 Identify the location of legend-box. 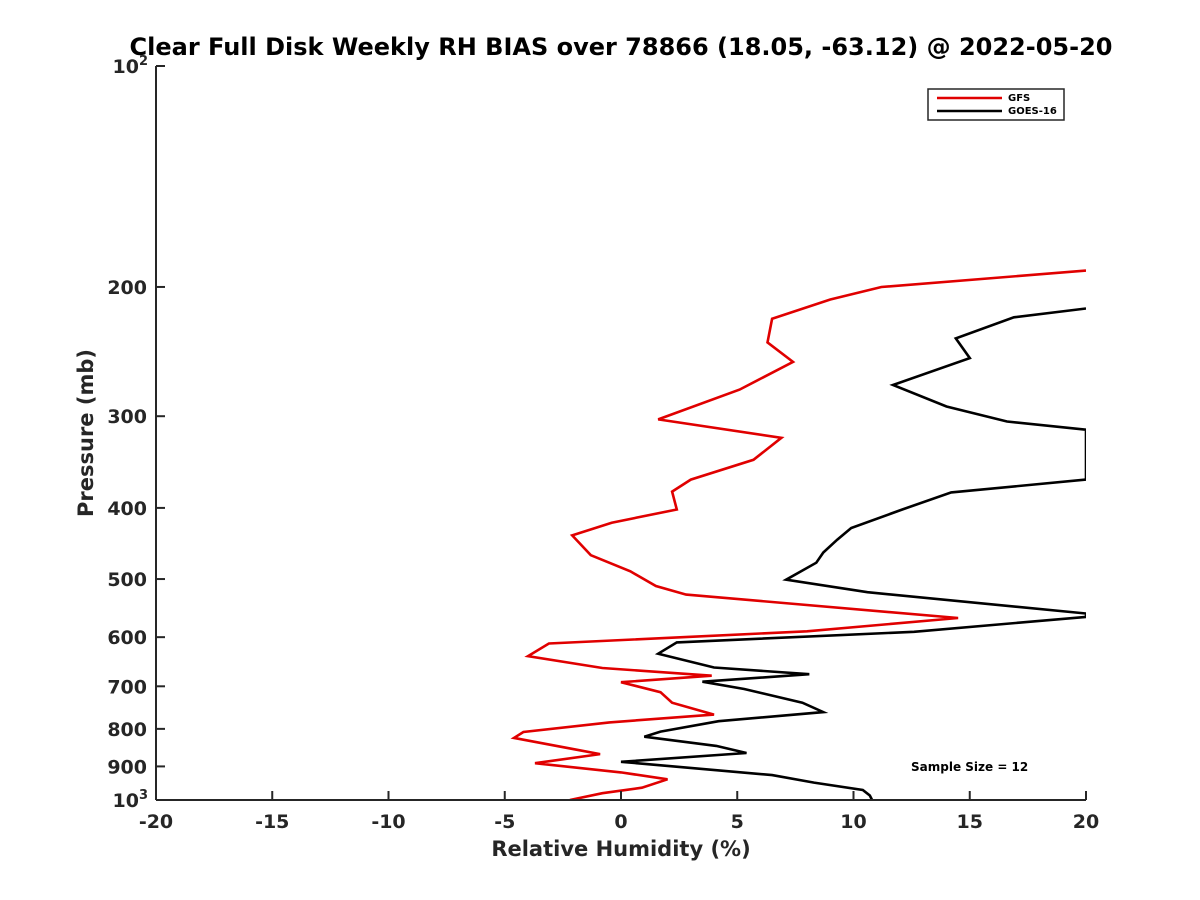
(996, 104).